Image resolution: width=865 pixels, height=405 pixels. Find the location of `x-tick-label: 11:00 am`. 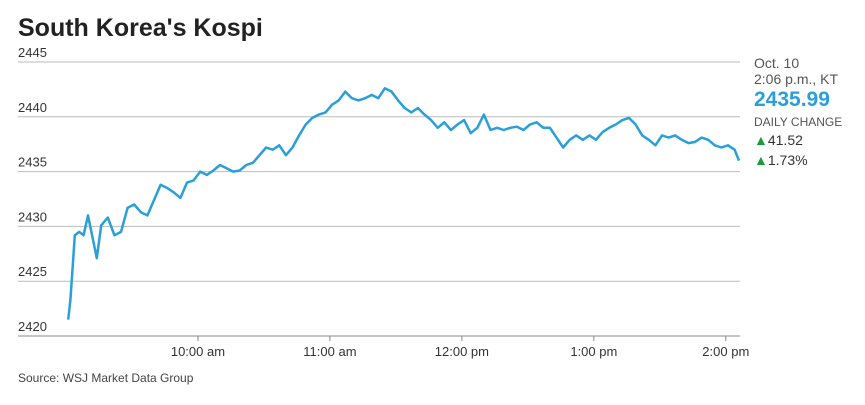

x-tick-label: 11:00 am is located at coordinates (329, 351).